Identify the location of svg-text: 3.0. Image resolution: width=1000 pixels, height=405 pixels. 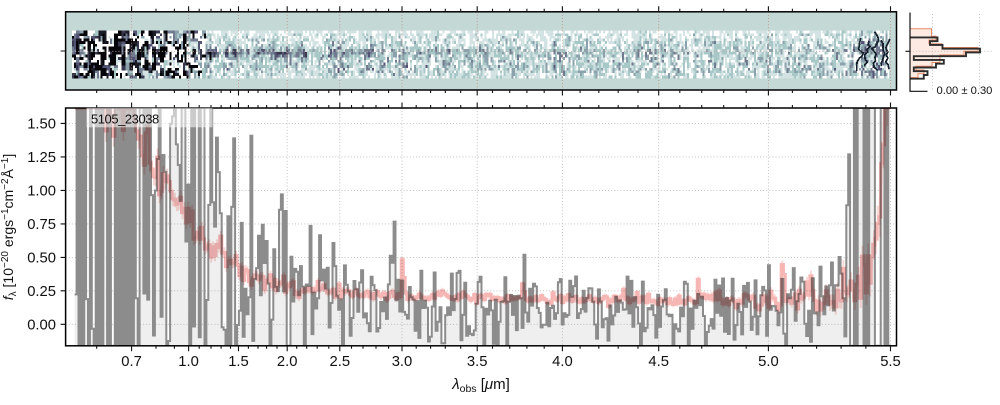
(402, 362).